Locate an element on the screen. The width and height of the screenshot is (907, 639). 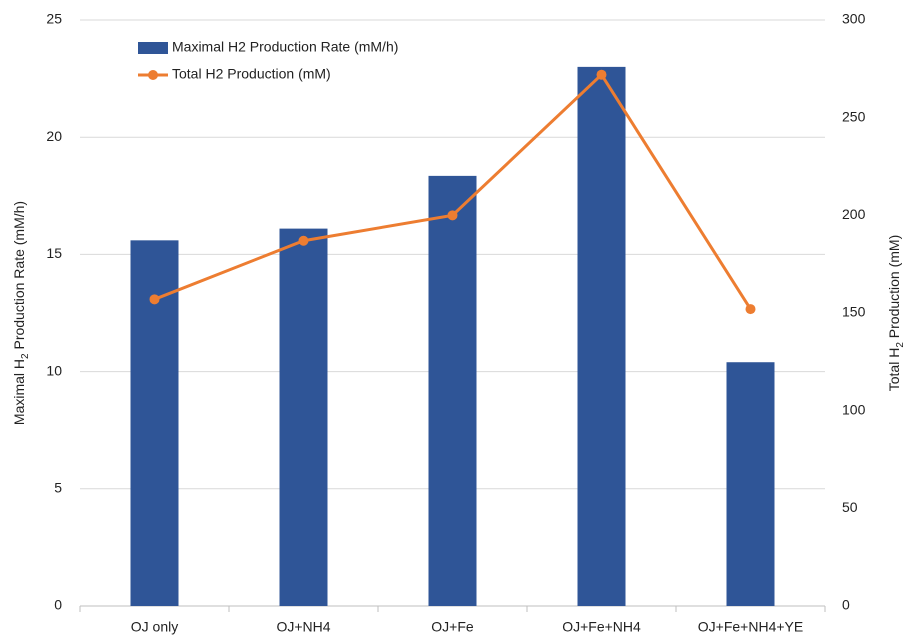
y2-axis-label-part: Production (mM) is located at coordinates (894, 288).